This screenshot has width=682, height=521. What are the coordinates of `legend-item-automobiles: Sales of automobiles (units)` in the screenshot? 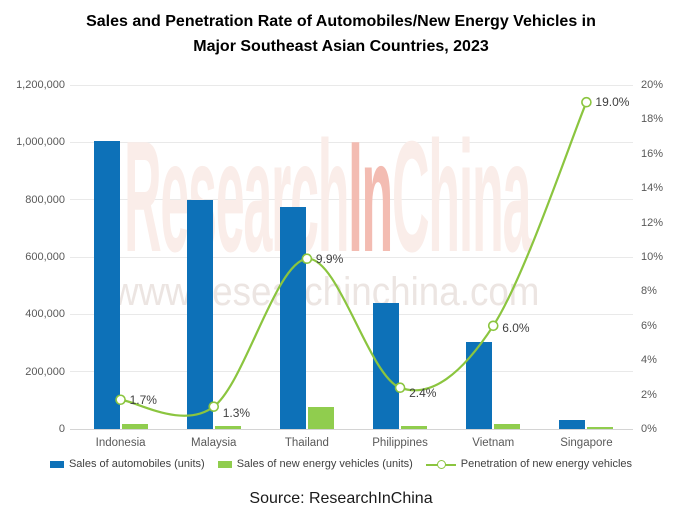 It's located at (127, 464).